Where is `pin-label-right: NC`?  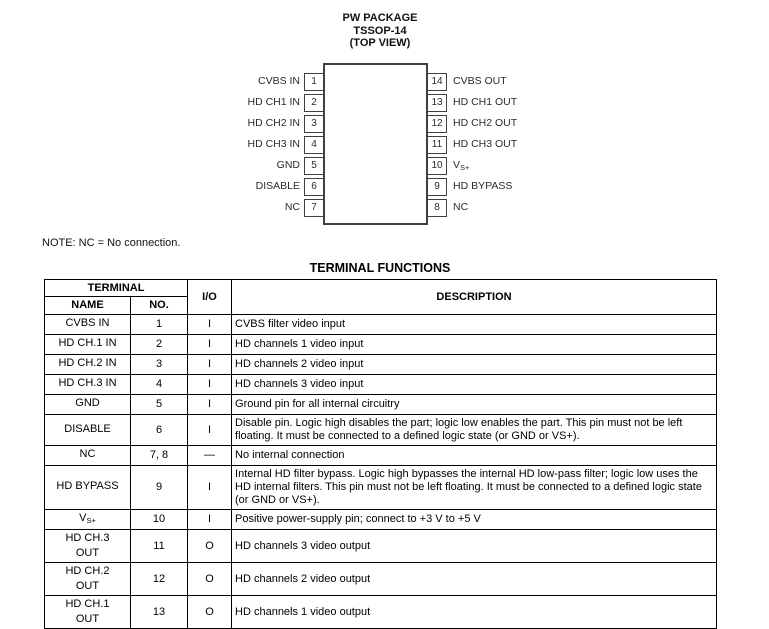
pin-label-right: NC is located at coordinates (533, 207).